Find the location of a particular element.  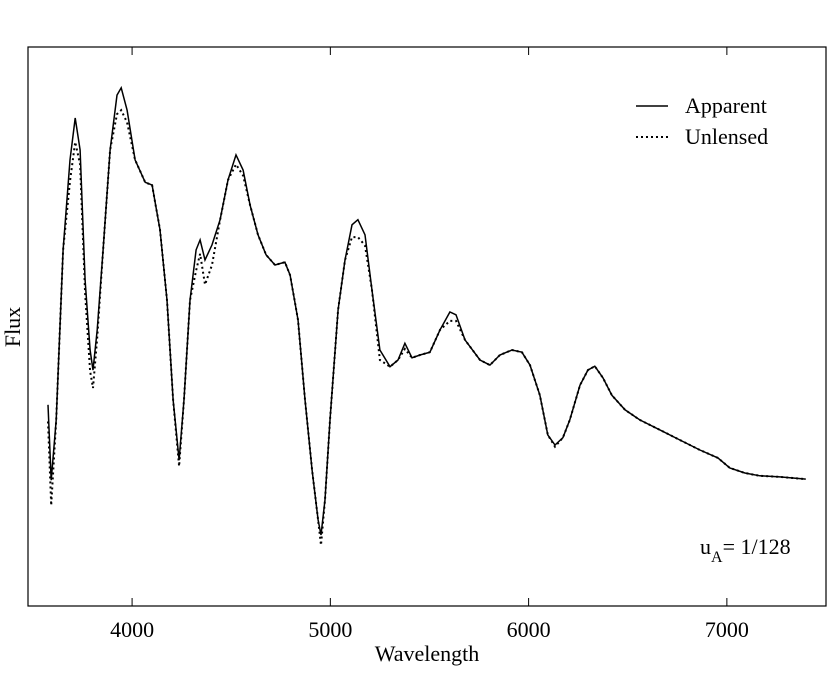

annotation-subscript: A is located at coordinates (717, 557).